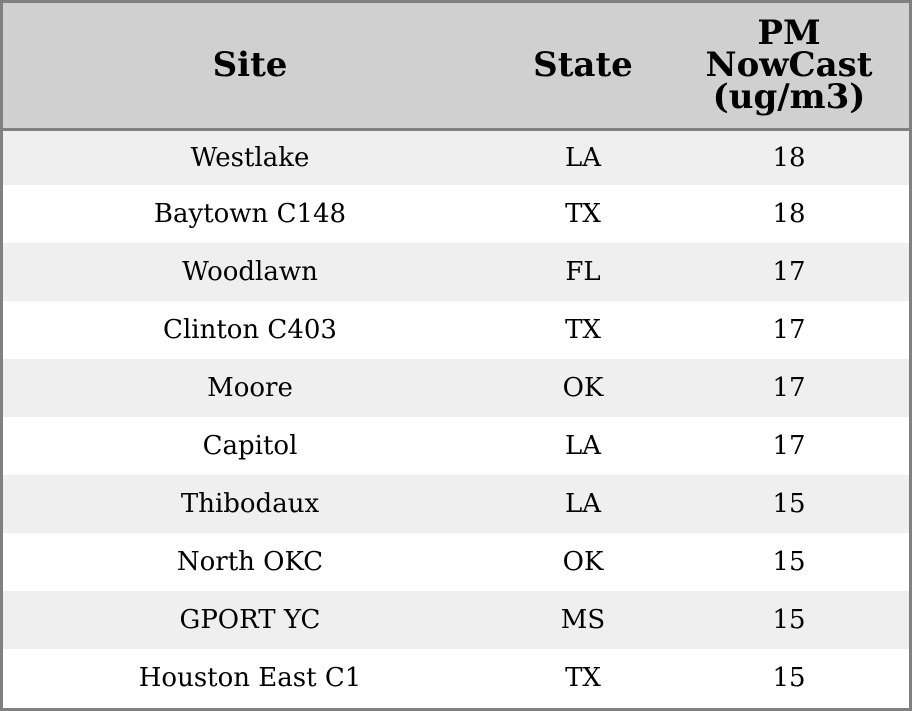 The image size is (912, 711). What do you see at coordinates (456, 446) in the screenshot?
I see `table-row: Capitol LA 17` at bounding box center [456, 446].